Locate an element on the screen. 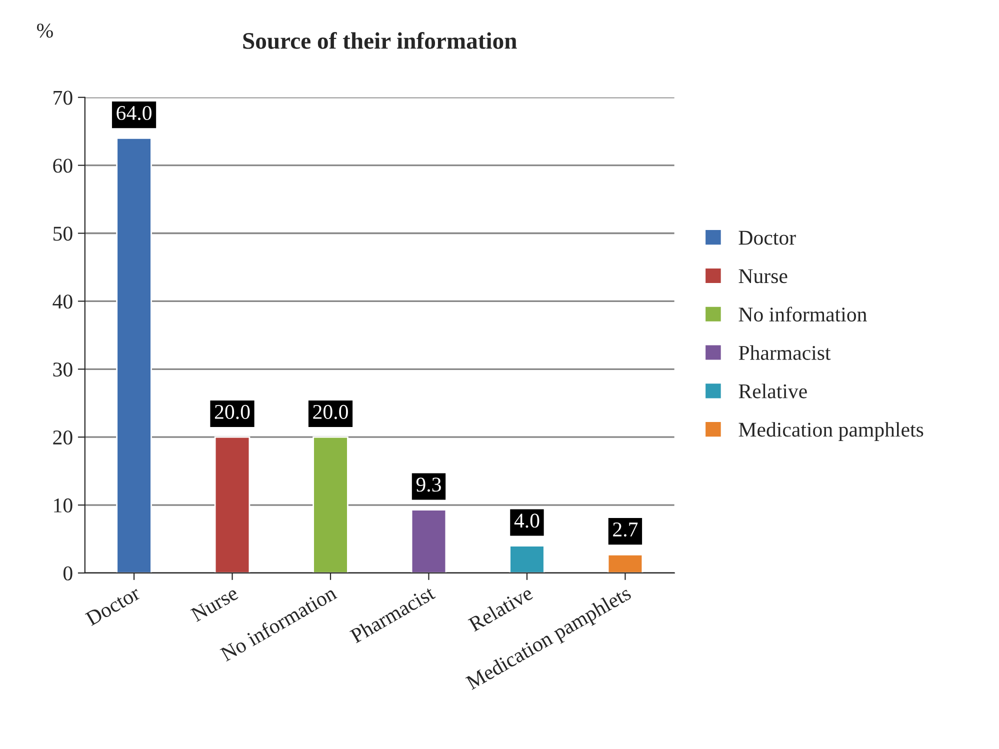  y-axis-title: % is located at coordinates (44, 31).